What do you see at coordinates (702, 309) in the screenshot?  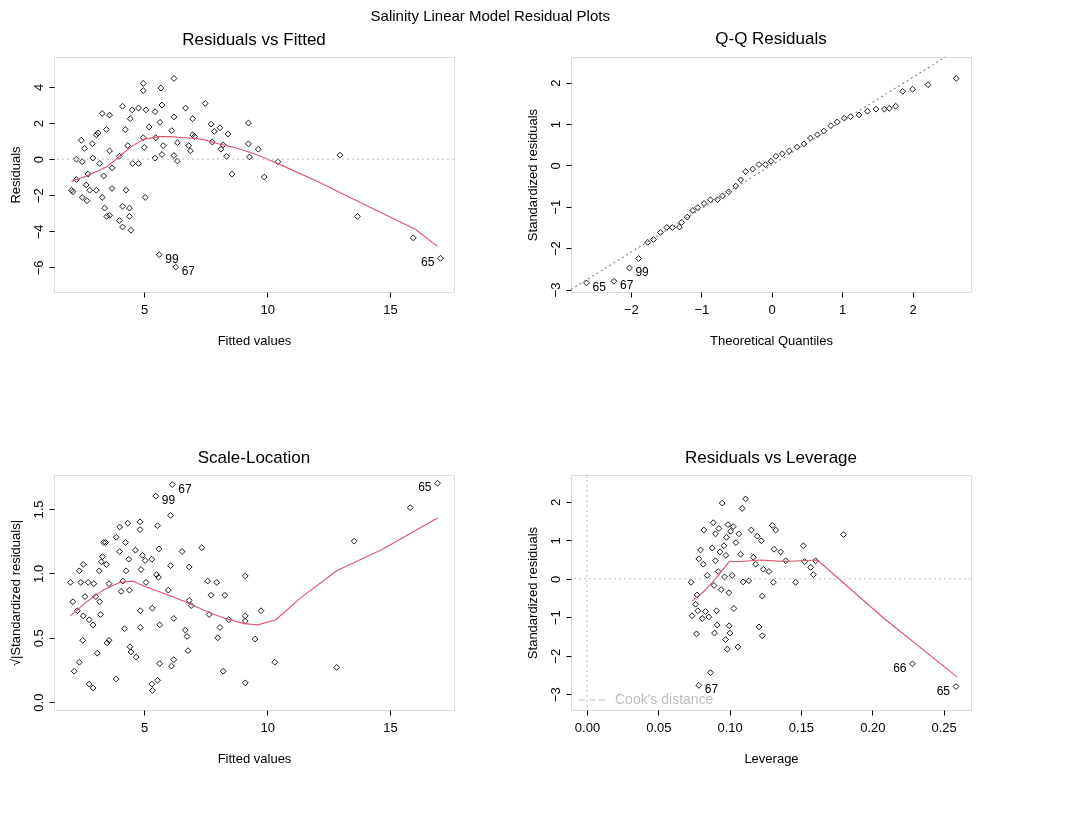 I see `x-tick-label: −1` at bounding box center [702, 309].